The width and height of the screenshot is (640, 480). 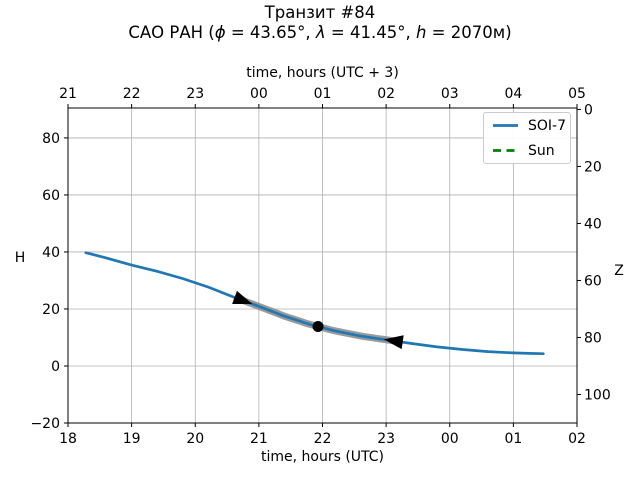 What do you see at coordinates (593, 338) in the screenshot?
I see `y-tick-label-right: 80` at bounding box center [593, 338].